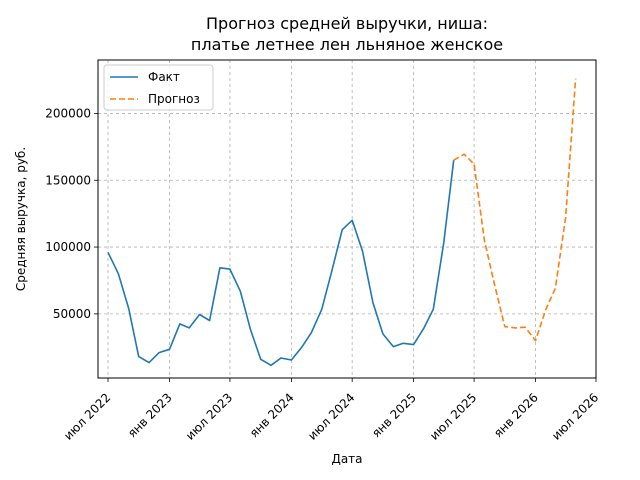 Image resolution: width=640 pixels, height=480 pixels. I want to click on chart-title-line-2: платье летнее лен льняное женское, so click(347, 44).